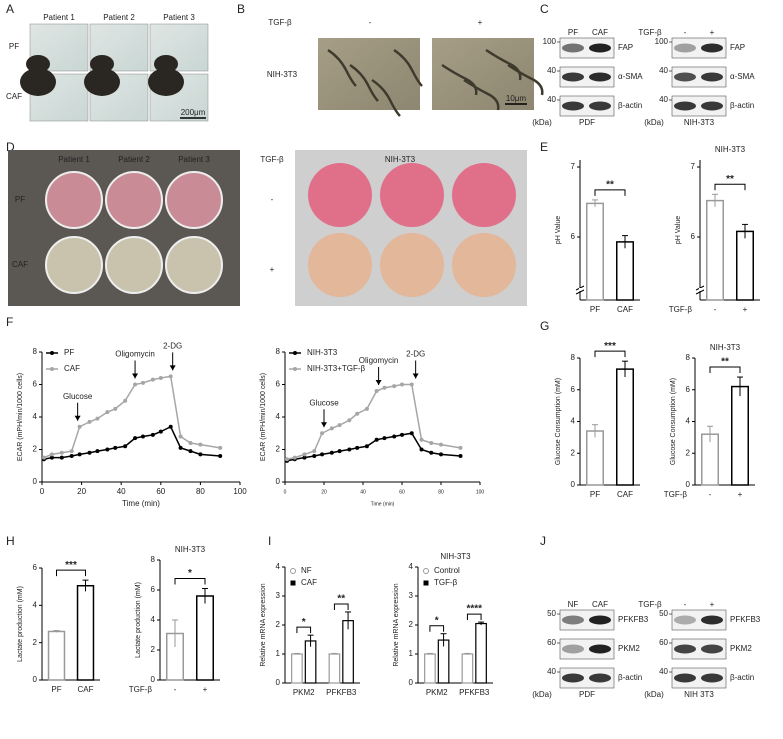 This screenshot has height=739, width=783. I want to click on panel-label: B, so click(241, 9).